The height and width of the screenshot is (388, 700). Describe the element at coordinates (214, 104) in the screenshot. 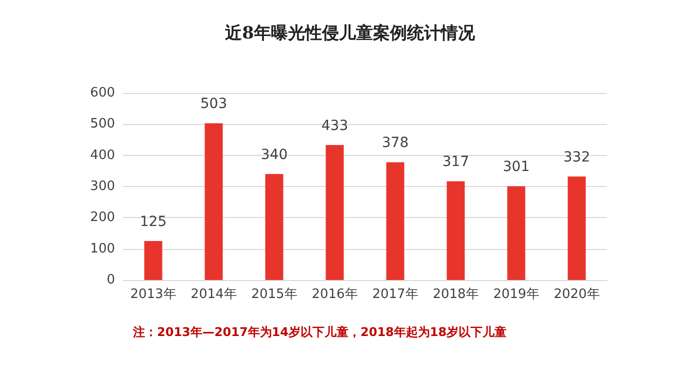

I see `data-label: 503` at that location.